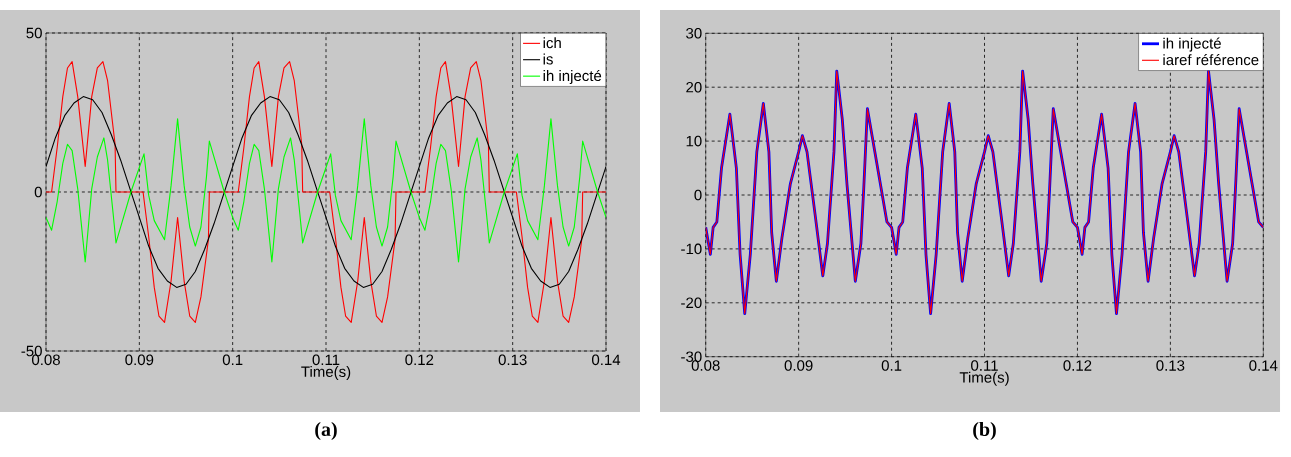 This screenshot has width=1291, height=457. Describe the element at coordinates (34, 33) in the screenshot. I see `y-tick-label: 50` at that location.